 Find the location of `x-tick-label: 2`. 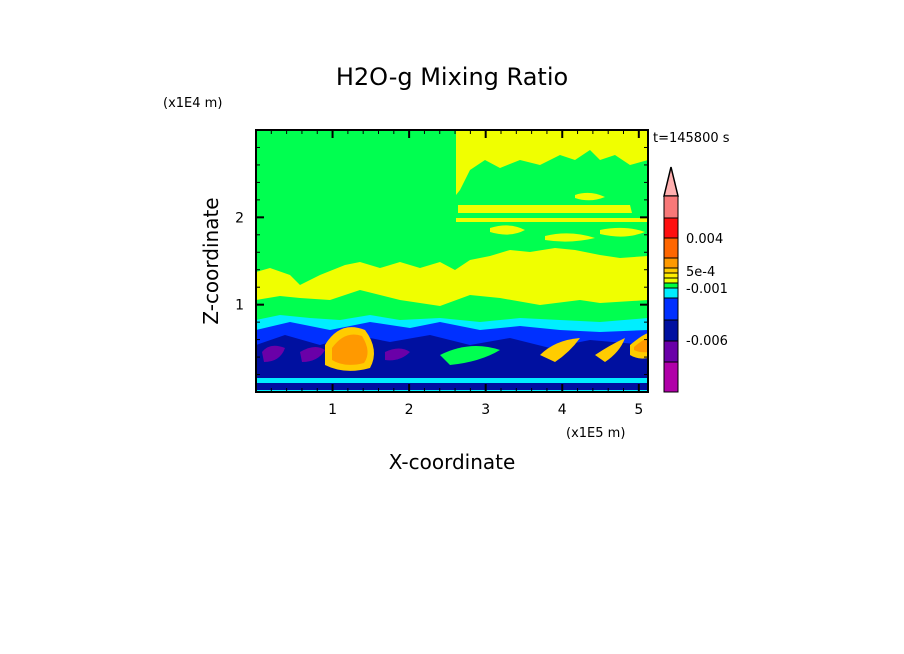

x-tick-label: 2 is located at coordinates (409, 410).